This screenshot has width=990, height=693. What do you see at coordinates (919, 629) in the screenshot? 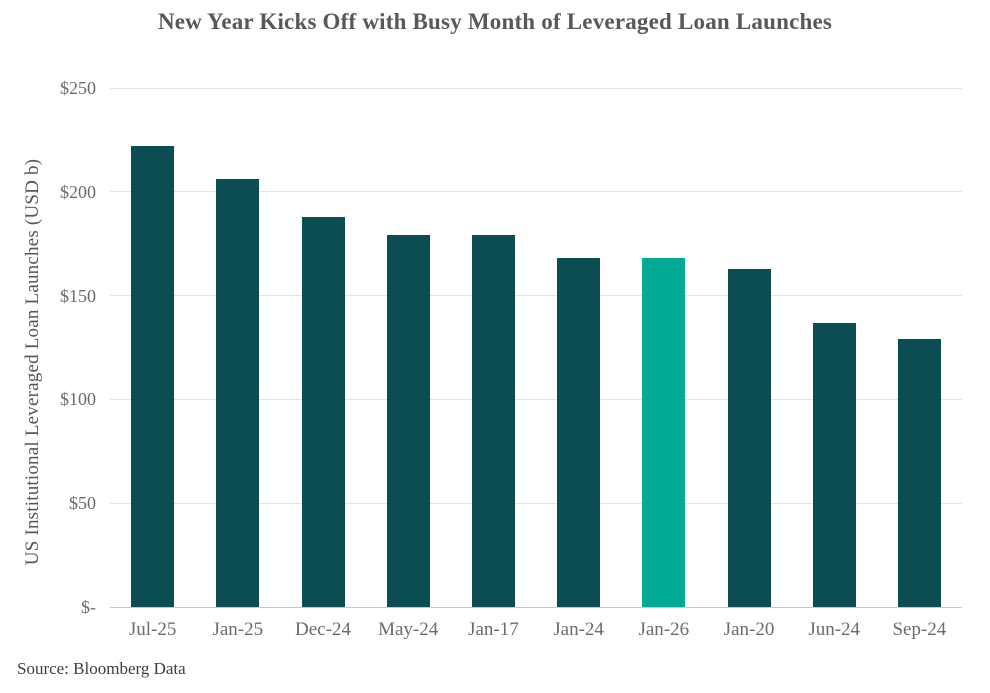
I see `x-tick-label-sep-24: Sep-24` at bounding box center [919, 629].